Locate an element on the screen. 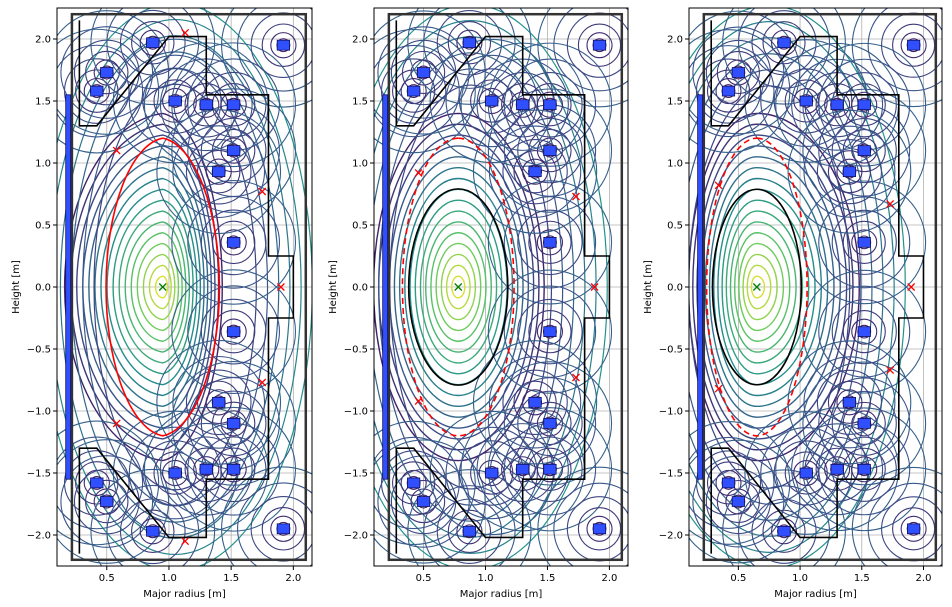  x-tick-label: 0.5 is located at coordinates (738, 578).